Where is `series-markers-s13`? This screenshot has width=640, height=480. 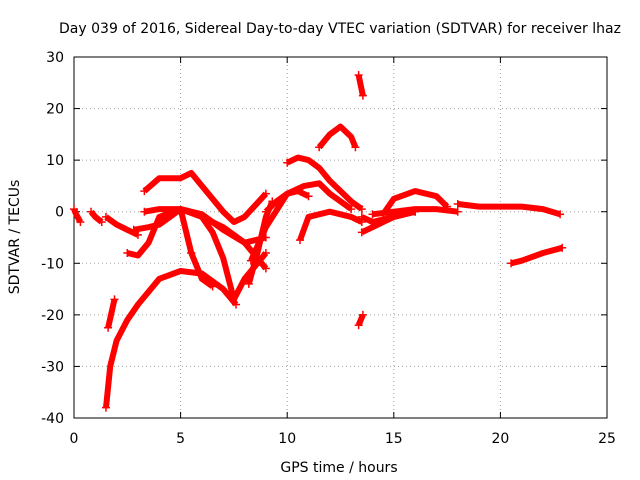
series-markers-s13 is located at coordinates (301, 235).